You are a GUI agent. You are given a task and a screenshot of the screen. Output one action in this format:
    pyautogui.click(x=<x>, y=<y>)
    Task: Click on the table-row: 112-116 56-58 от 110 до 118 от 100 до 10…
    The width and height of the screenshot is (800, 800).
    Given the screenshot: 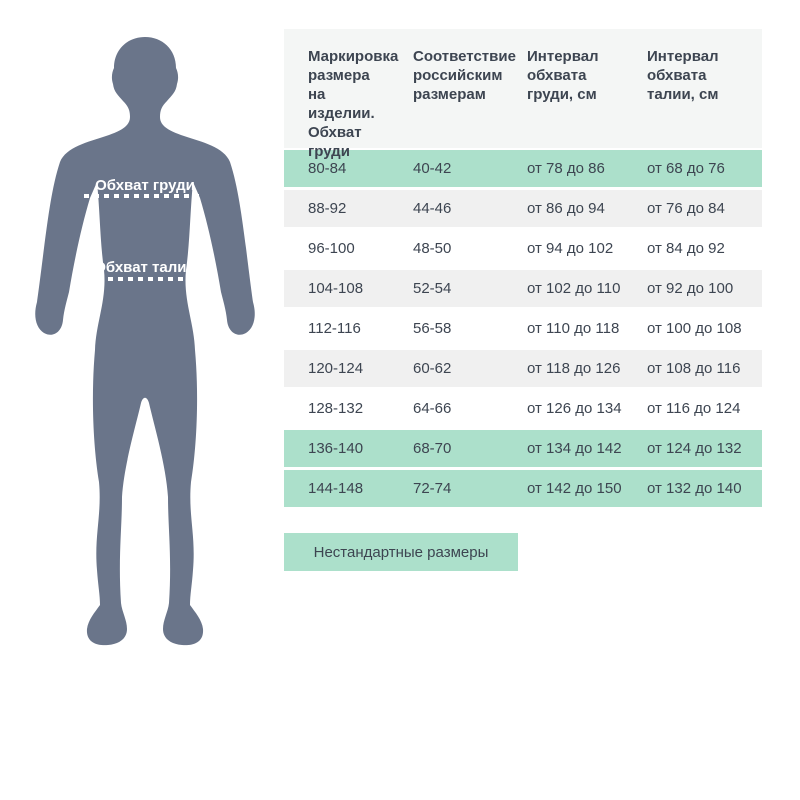 What is the action you would take?
    pyautogui.click(x=523, y=330)
    